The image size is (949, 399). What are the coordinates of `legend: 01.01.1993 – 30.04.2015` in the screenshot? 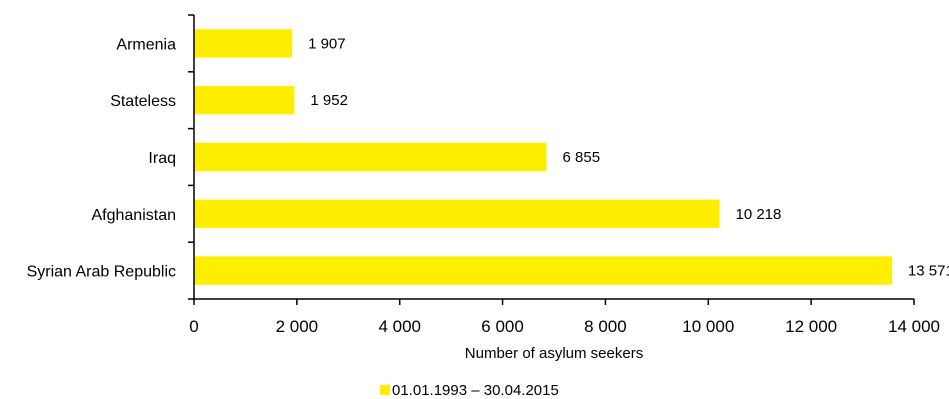 It's located at (469, 390).